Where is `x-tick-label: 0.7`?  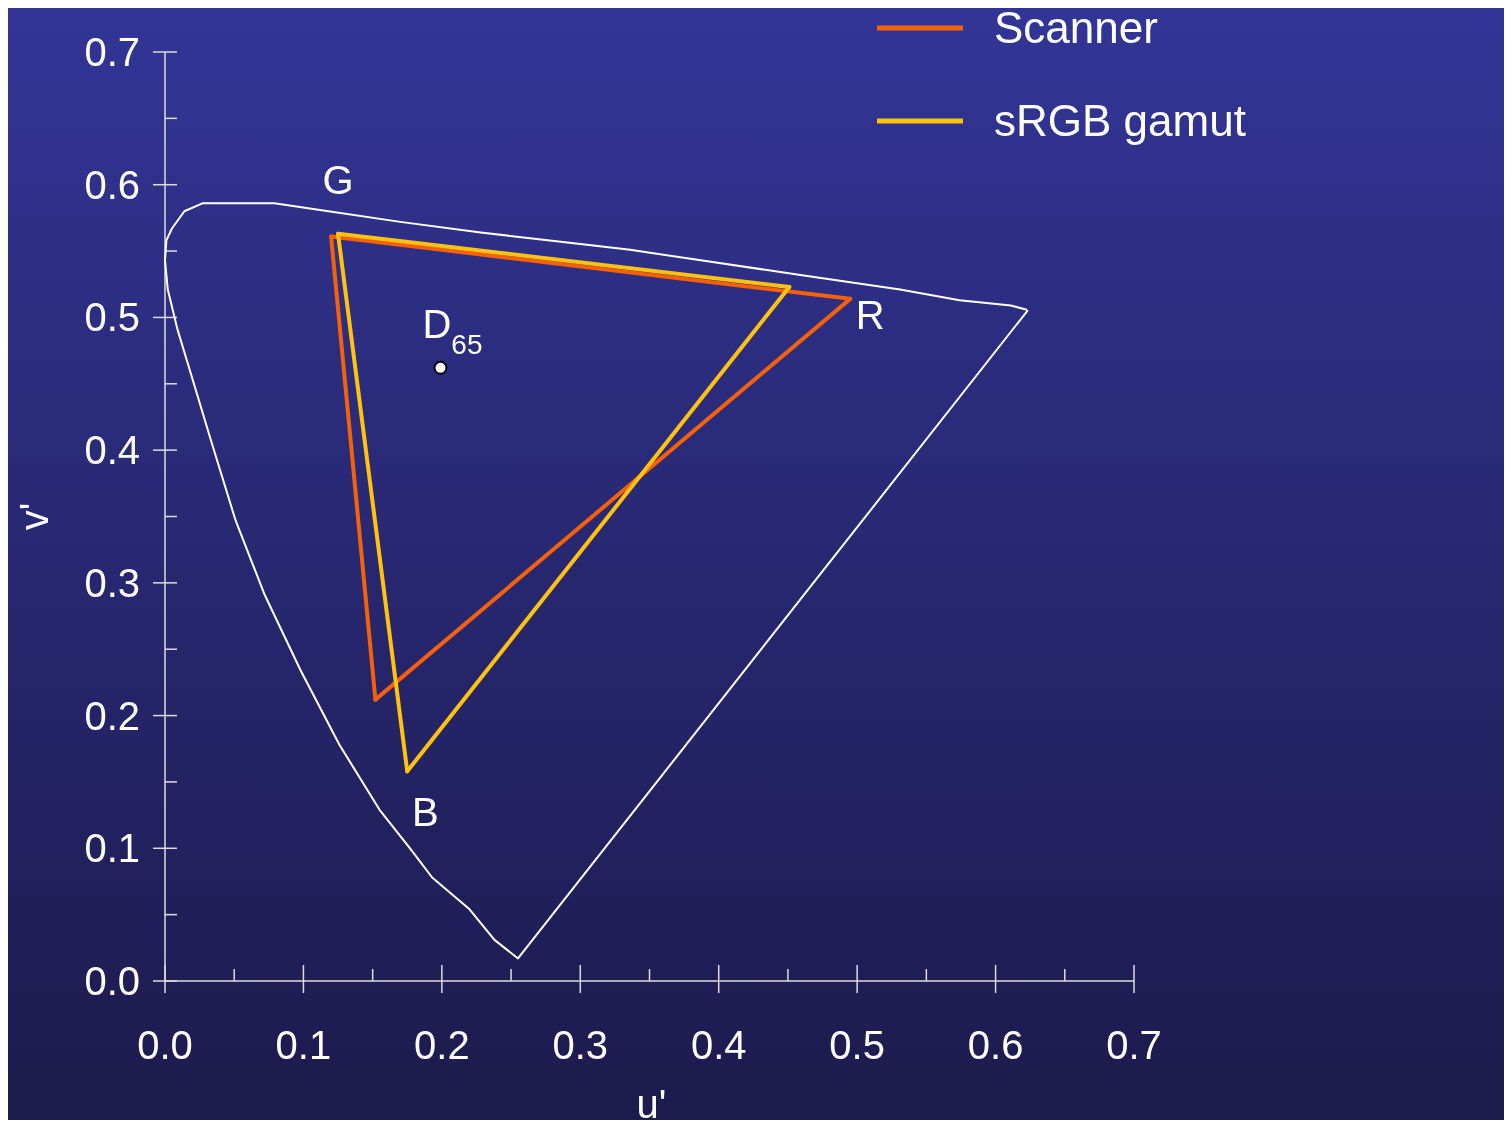 x-tick-label: 0.7 is located at coordinates (1134, 1045).